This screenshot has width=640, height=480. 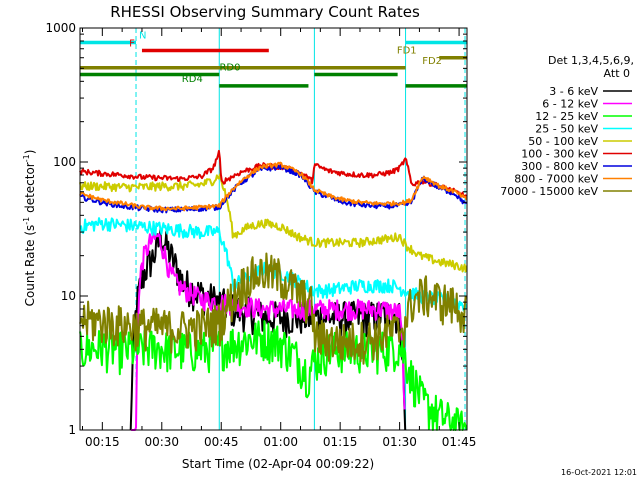 I want to click on chart-title: RHESSI Observing Summary Count Rates, so click(x=265, y=12).